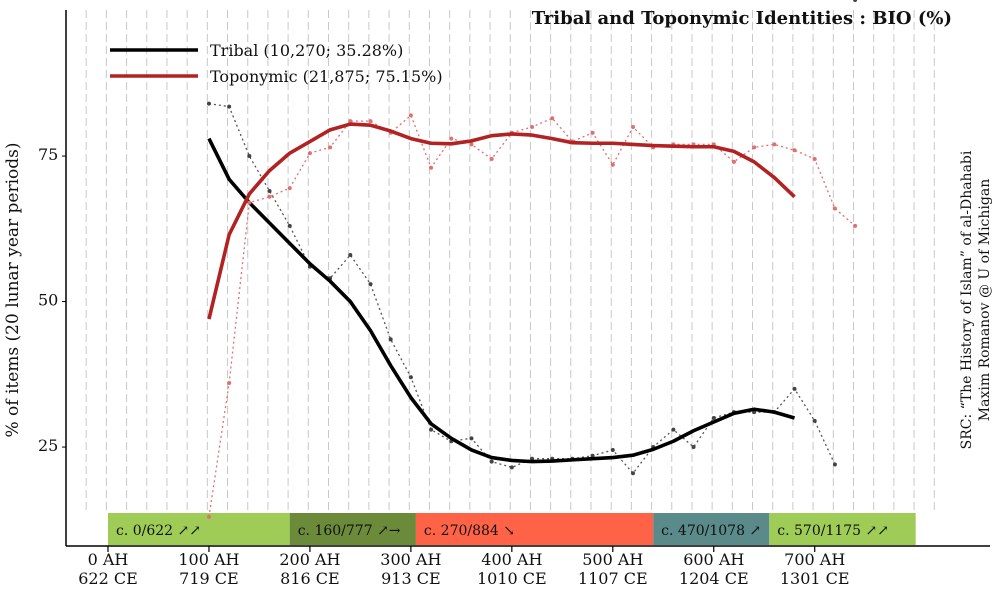  Describe the element at coordinates (306, 50) in the screenshot. I see `legend-label: Tribal (10,270; 35.28%)` at that location.